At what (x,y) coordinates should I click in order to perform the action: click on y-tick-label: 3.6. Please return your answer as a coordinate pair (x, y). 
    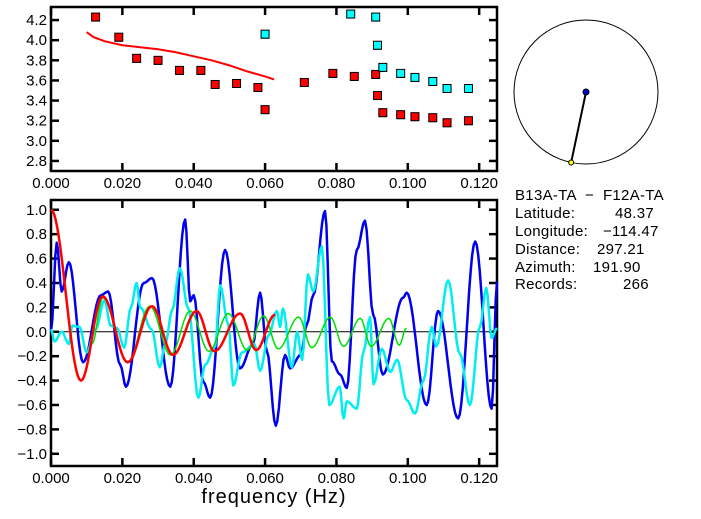
    Looking at the image, I should click on (36, 80).